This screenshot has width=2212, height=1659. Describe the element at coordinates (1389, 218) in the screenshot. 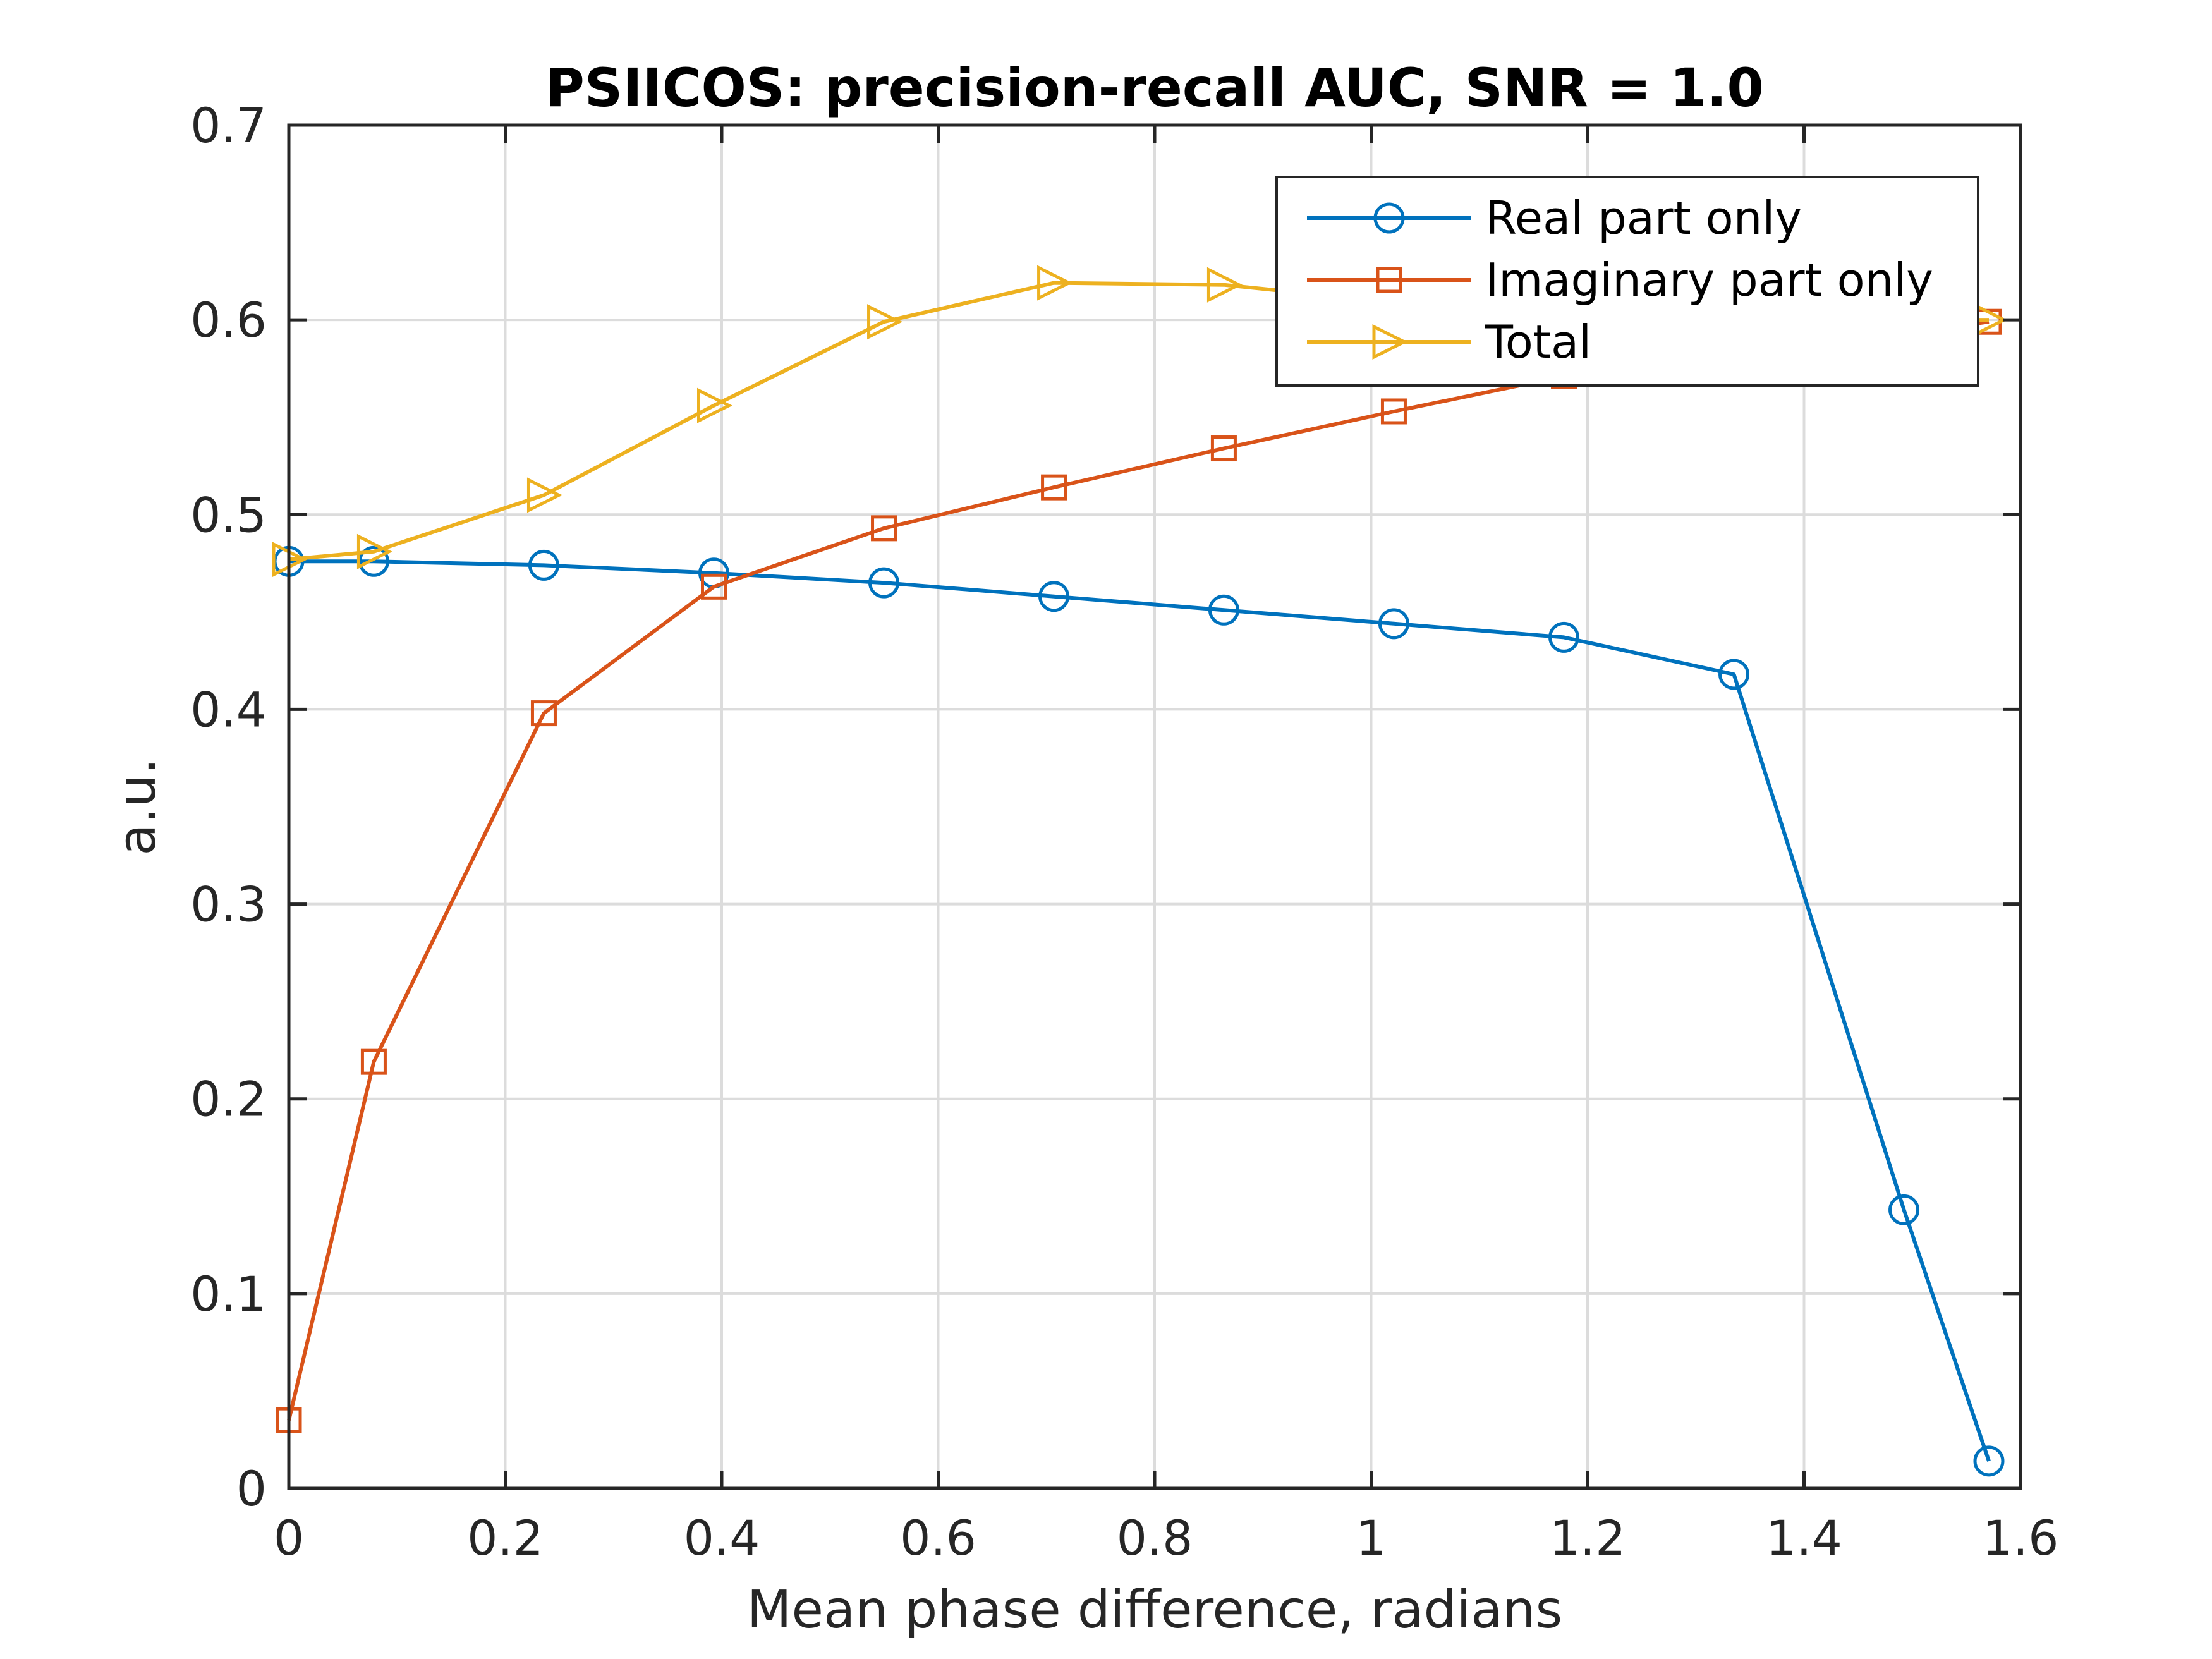

I see `legend-marker-real-part-only` at that location.